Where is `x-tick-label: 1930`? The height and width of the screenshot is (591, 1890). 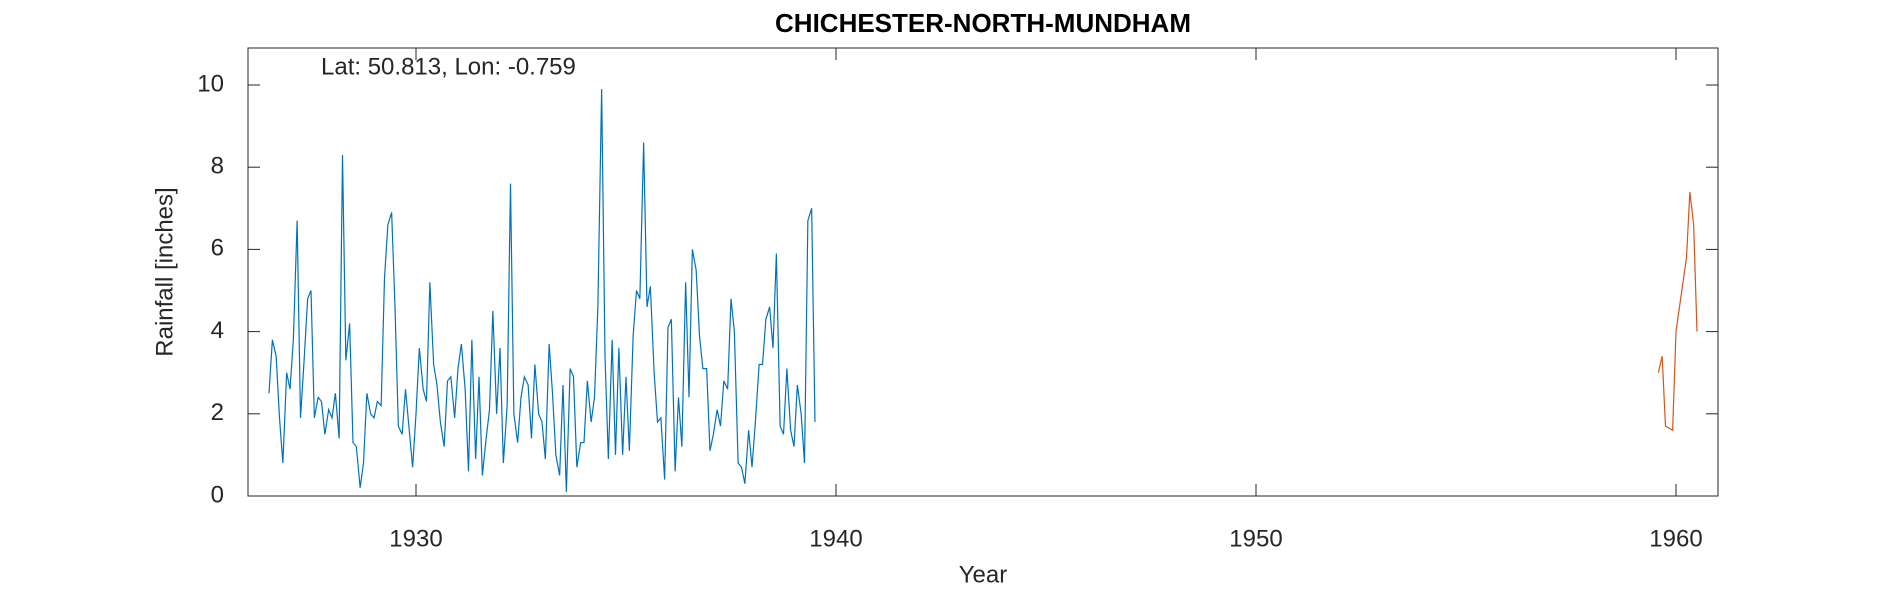
x-tick-label: 1930 is located at coordinates (415, 538).